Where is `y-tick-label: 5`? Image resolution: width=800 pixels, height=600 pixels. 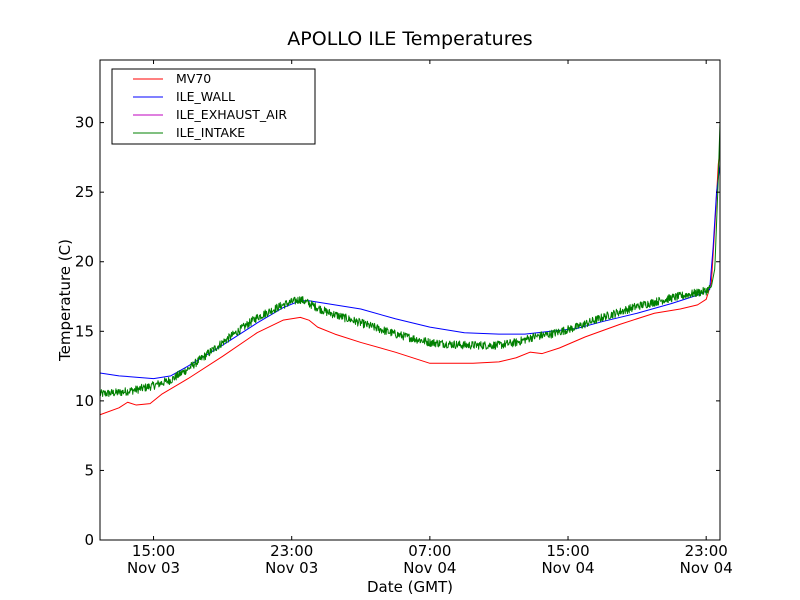 y-tick-label: 5 is located at coordinates (89, 470).